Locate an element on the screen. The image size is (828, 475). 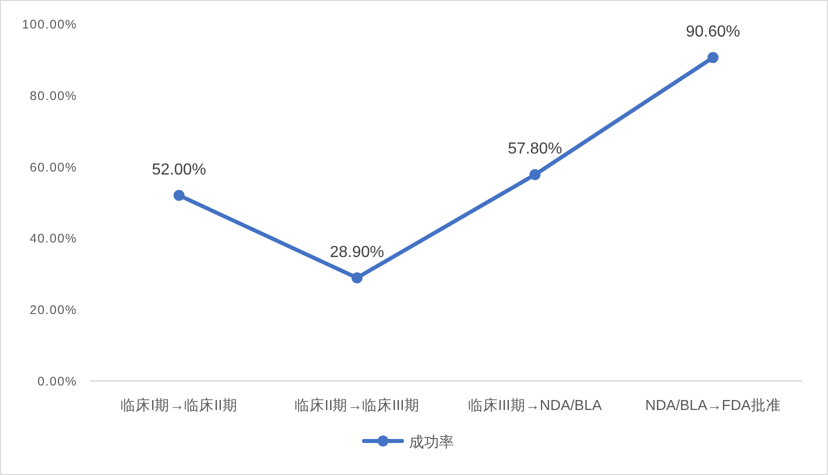
y-tick-label: 40.00% is located at coordinates (53, 239).